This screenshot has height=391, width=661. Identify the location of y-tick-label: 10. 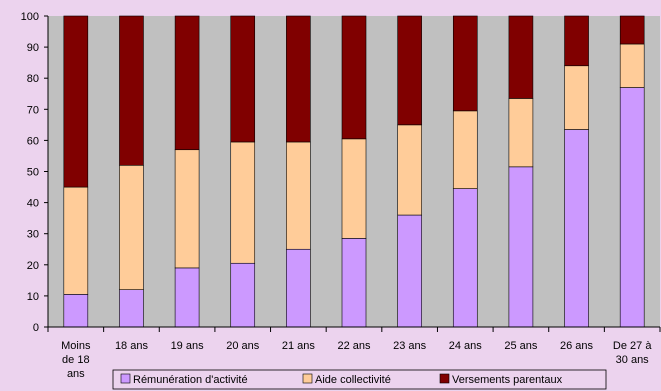
(33, 297).